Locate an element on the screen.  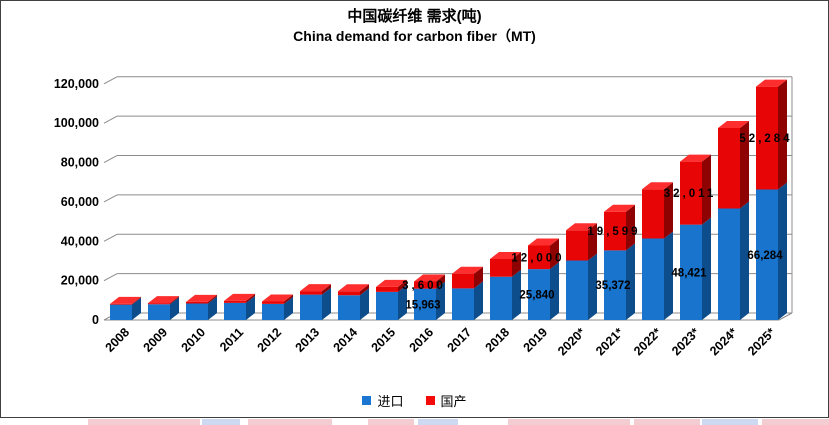
x-axis-tick-label: 2013 is located at coordinates (308, 340).